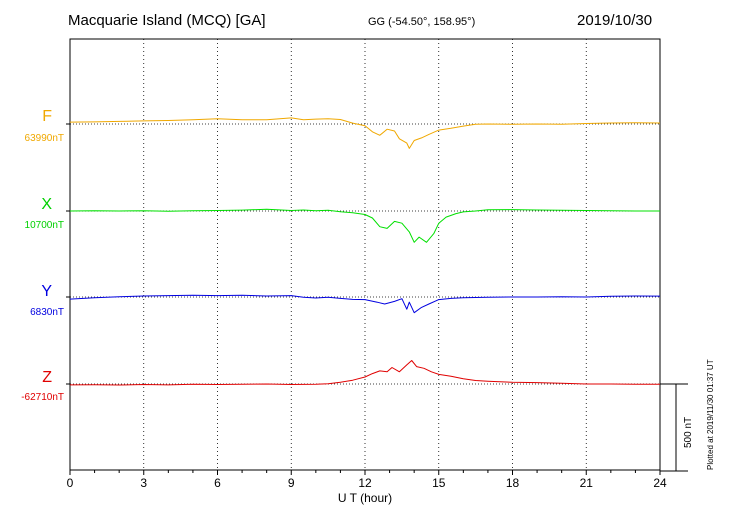  Describe the element at coordinates (46, 204) in the screenshot. I see `series-label-x: X` at that location.